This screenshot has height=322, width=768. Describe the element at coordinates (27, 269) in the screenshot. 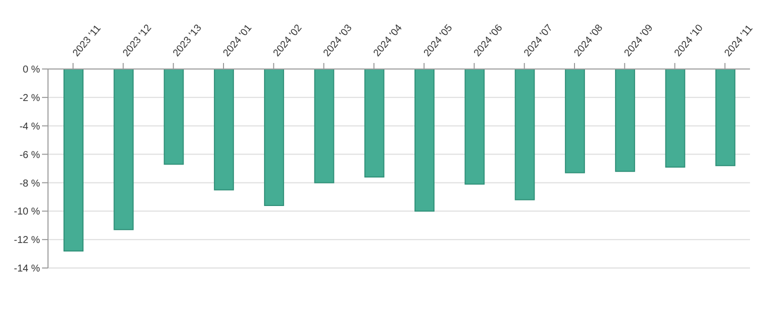

I see `y-tick-label: -14 %` at that location.